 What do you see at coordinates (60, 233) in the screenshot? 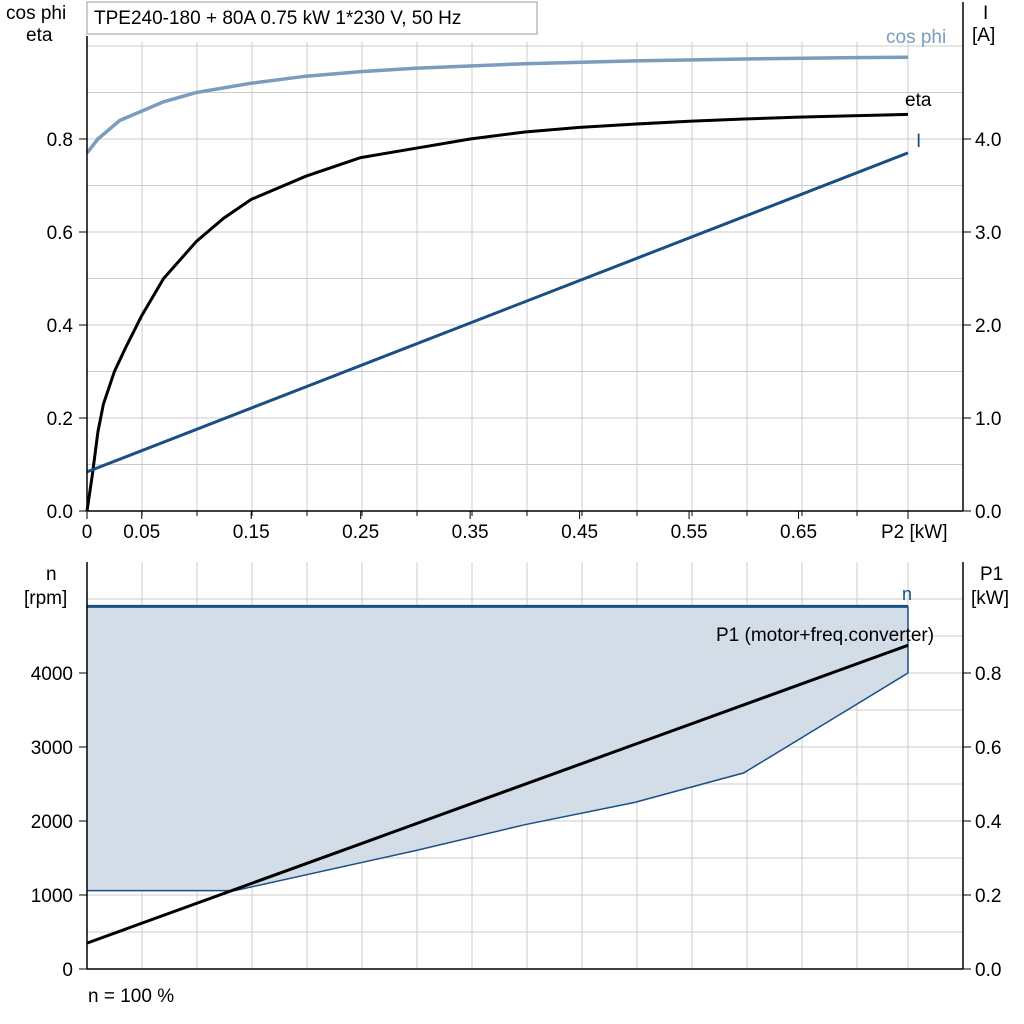
I see `upper-left-tick-label: 0.6` at bounding box center [60, 233].